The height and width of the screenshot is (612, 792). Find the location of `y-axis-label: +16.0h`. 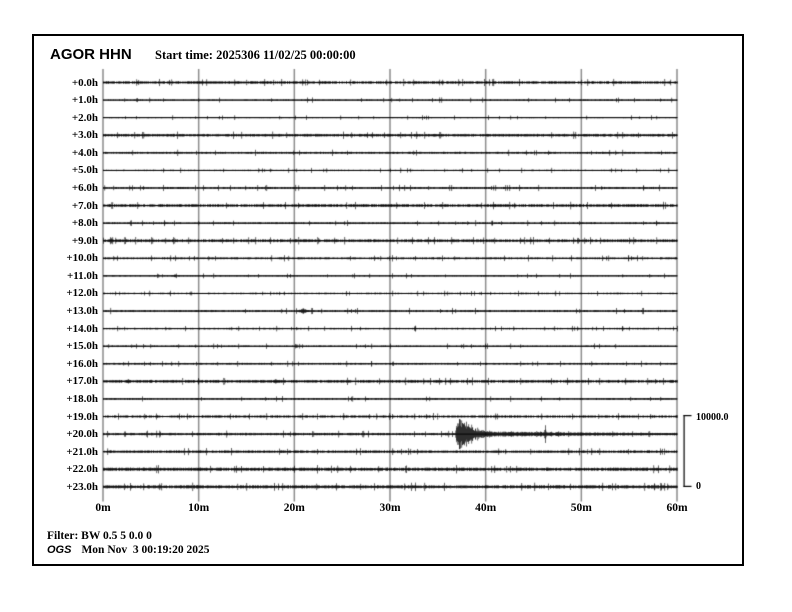

y-axis-label: +16.0h is located at coordinates (82, 363).